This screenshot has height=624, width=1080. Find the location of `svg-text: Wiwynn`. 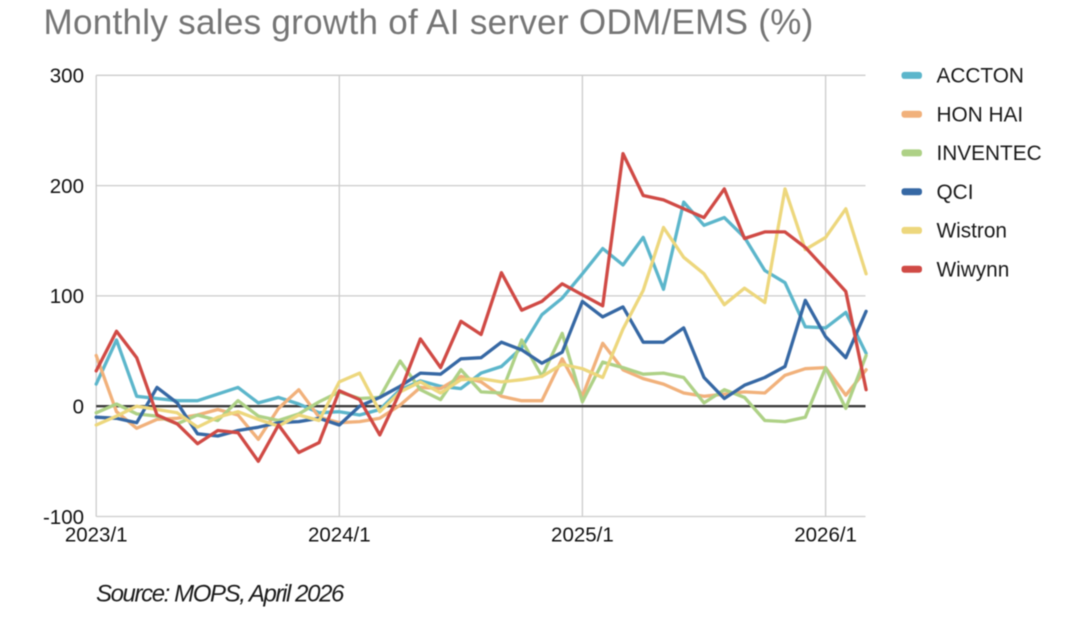

svg-text: Wiwynn is located at coordinates (973, 269).